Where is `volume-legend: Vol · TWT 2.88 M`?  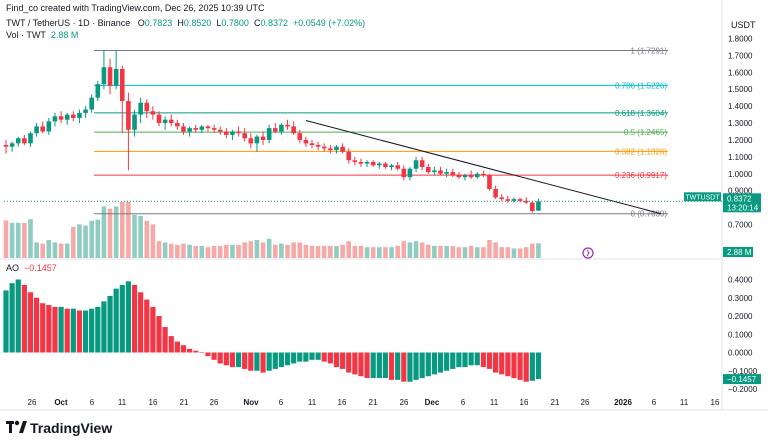
volume-legend: Vol · TWT 2.88 M is located at coordinates (42, 35).